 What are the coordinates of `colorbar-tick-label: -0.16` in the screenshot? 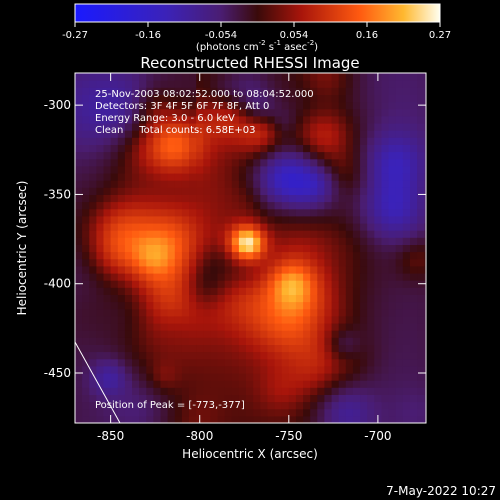 It's located at (148, 35).